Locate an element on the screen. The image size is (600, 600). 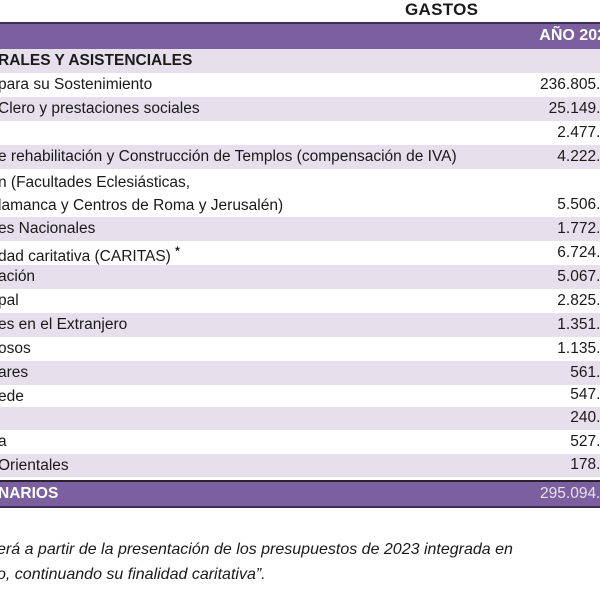
row-value: 240.8 is located at coordinates (585, 417).